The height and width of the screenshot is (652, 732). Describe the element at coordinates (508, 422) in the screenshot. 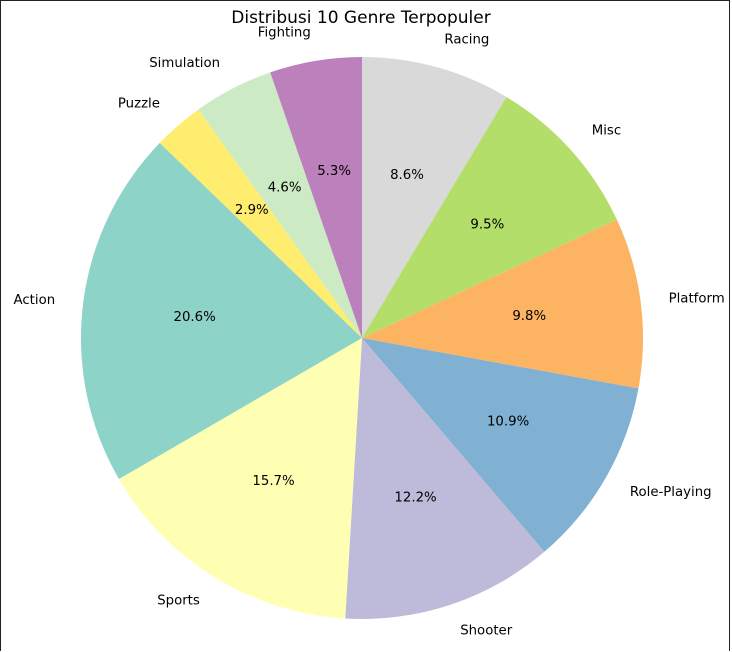

I see `percent-label-role-playing: 10.9%` at that location.